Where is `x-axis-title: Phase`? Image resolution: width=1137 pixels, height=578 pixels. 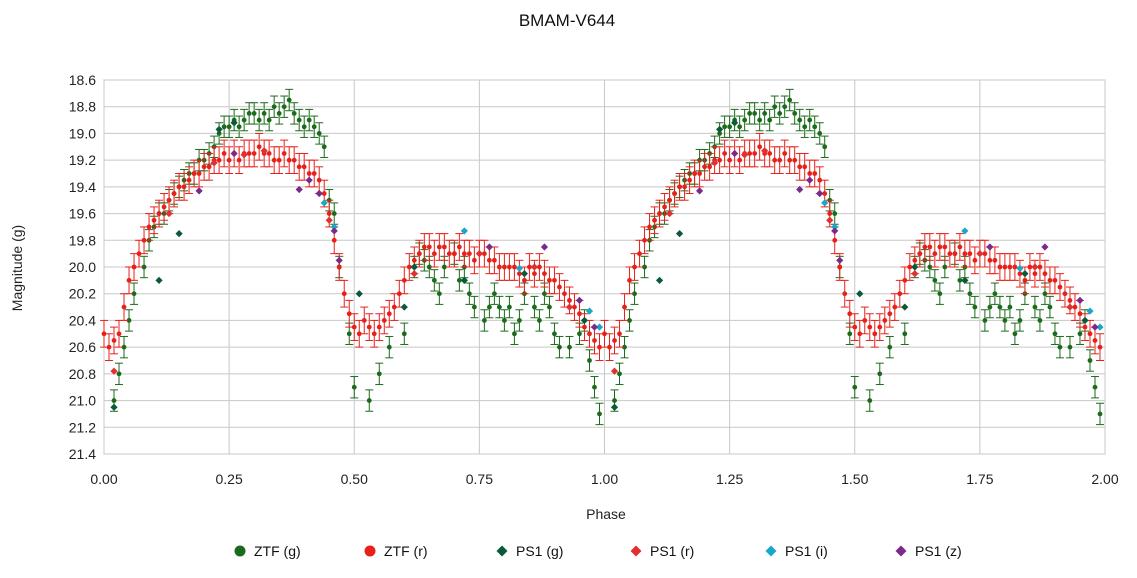 x-axis-title: Phase is located at coordinates (606, 514).